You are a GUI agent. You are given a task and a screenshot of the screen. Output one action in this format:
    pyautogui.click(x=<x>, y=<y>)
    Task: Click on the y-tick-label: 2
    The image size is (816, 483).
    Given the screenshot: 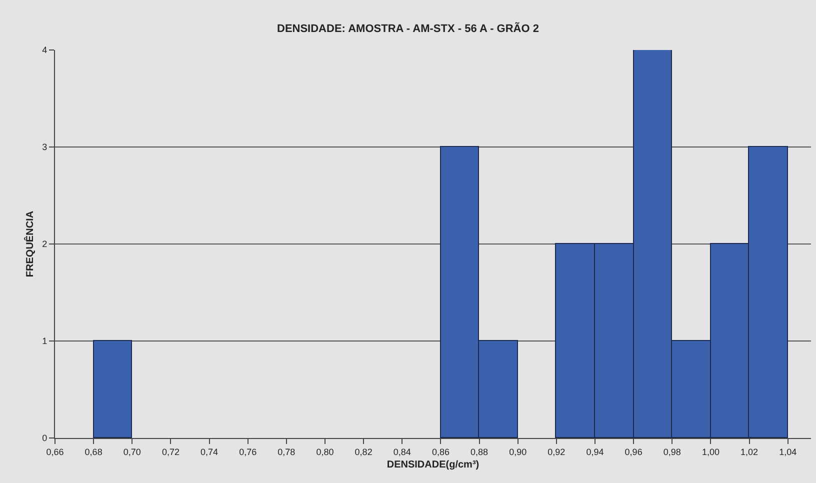 What is the action you would take?
    pyautogui.click(x=45, y=244)
    